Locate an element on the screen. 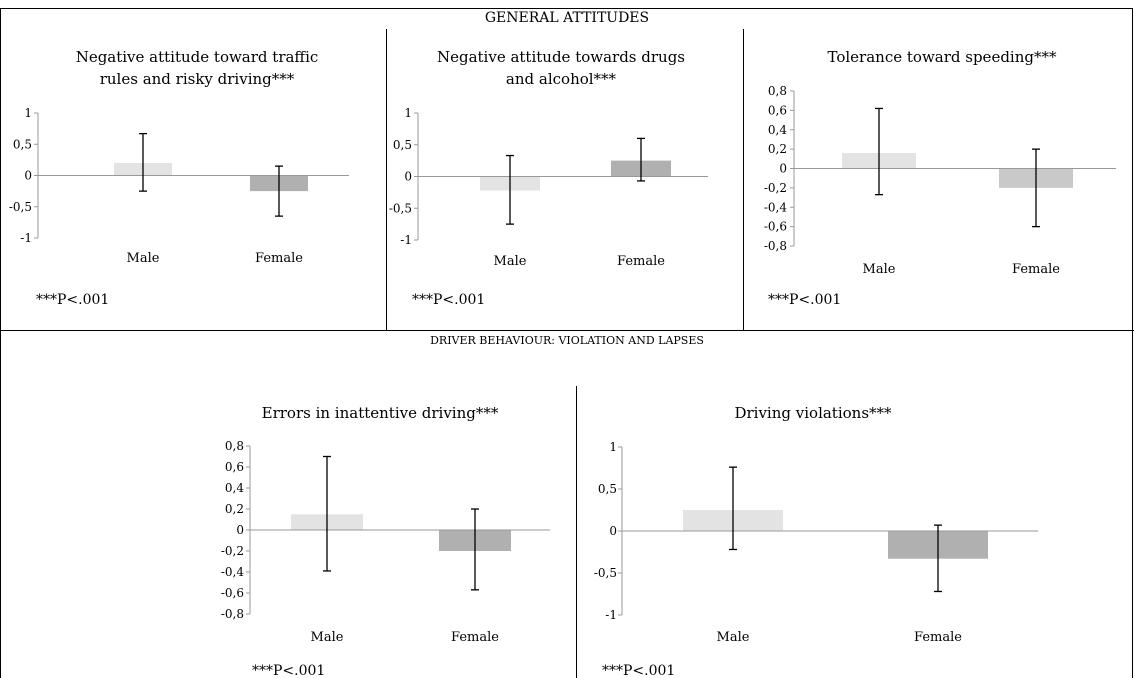 The width and height of the screenshot is (1134, 678). section-title-driver-behaviour: DRIVER BEHAVIOUR: VIOLATION AND LAPSES is located at coordinates (567, 340).